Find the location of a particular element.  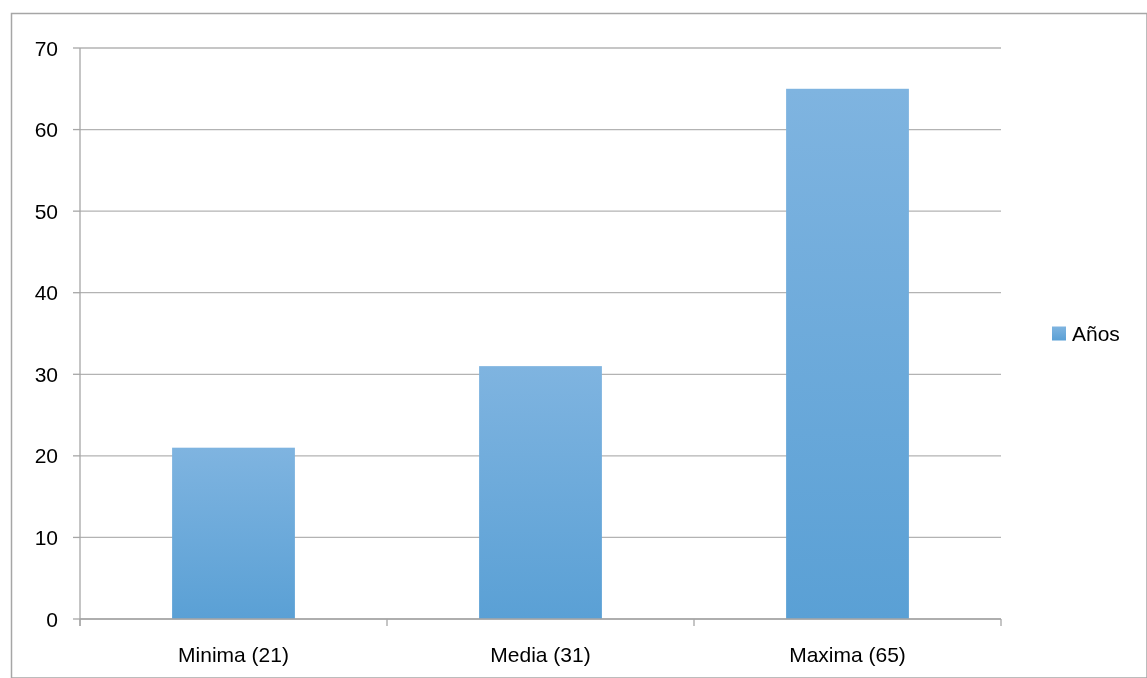

y-tick-label: 10 is located at coordinates (46, 537).